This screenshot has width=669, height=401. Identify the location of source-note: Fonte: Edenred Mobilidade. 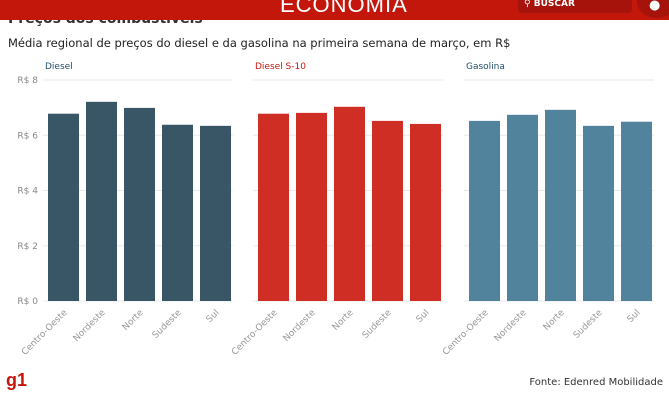
(596, 382).